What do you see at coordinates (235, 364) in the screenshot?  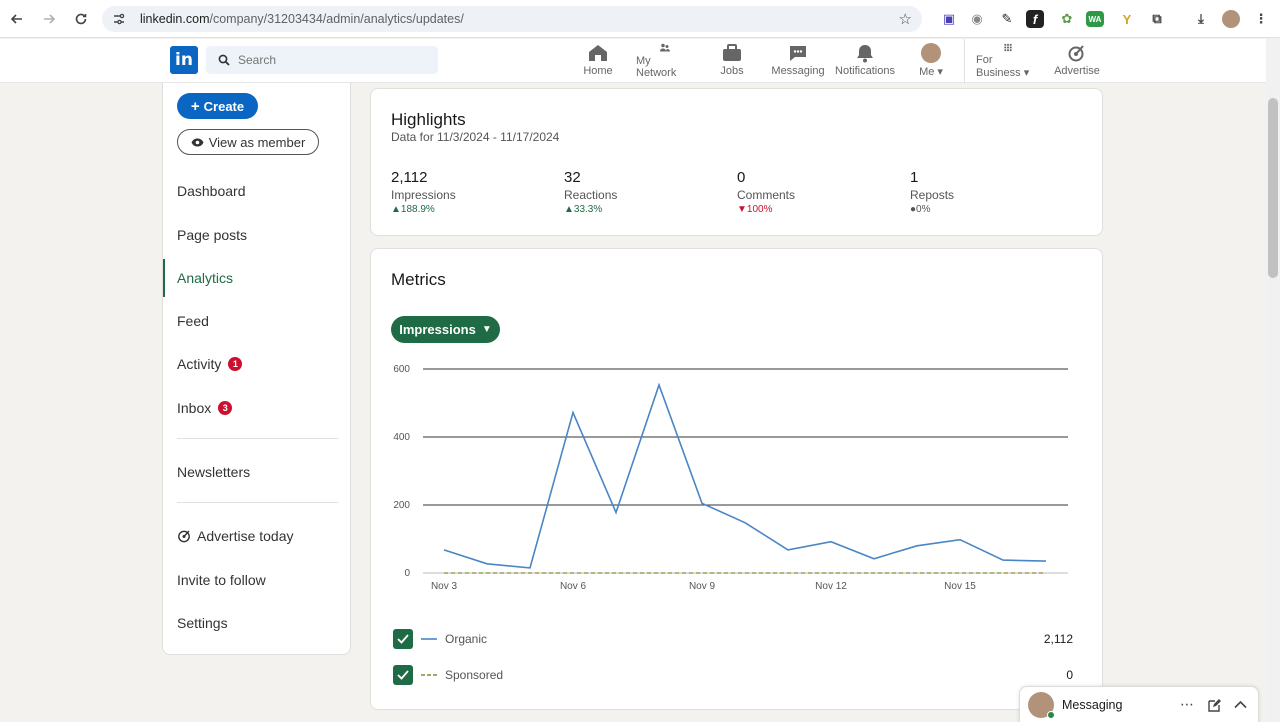 I see `activity-count-badge: 1` at bounding box center [235, 364].